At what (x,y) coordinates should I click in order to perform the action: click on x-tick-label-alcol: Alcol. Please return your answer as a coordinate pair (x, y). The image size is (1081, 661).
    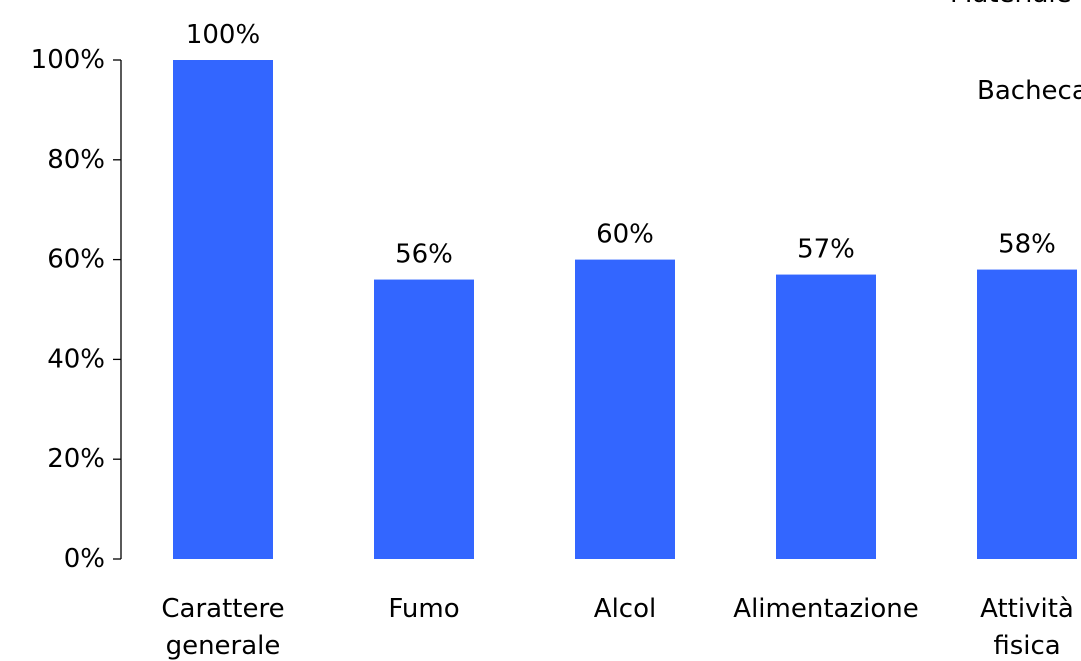
    Looking at the image, I should click on (625, 609).